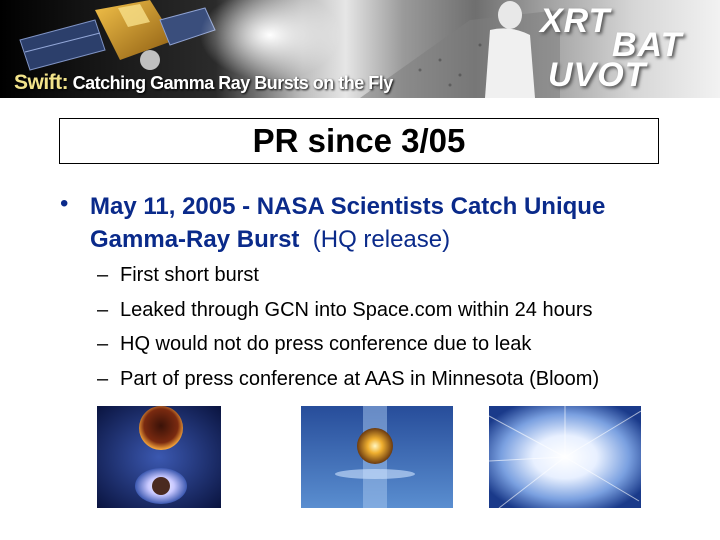  What do you see at coordinates (159, 457) in the screenshot?
I see `neutron-star-merger-image` at bounding box center [159, 457].